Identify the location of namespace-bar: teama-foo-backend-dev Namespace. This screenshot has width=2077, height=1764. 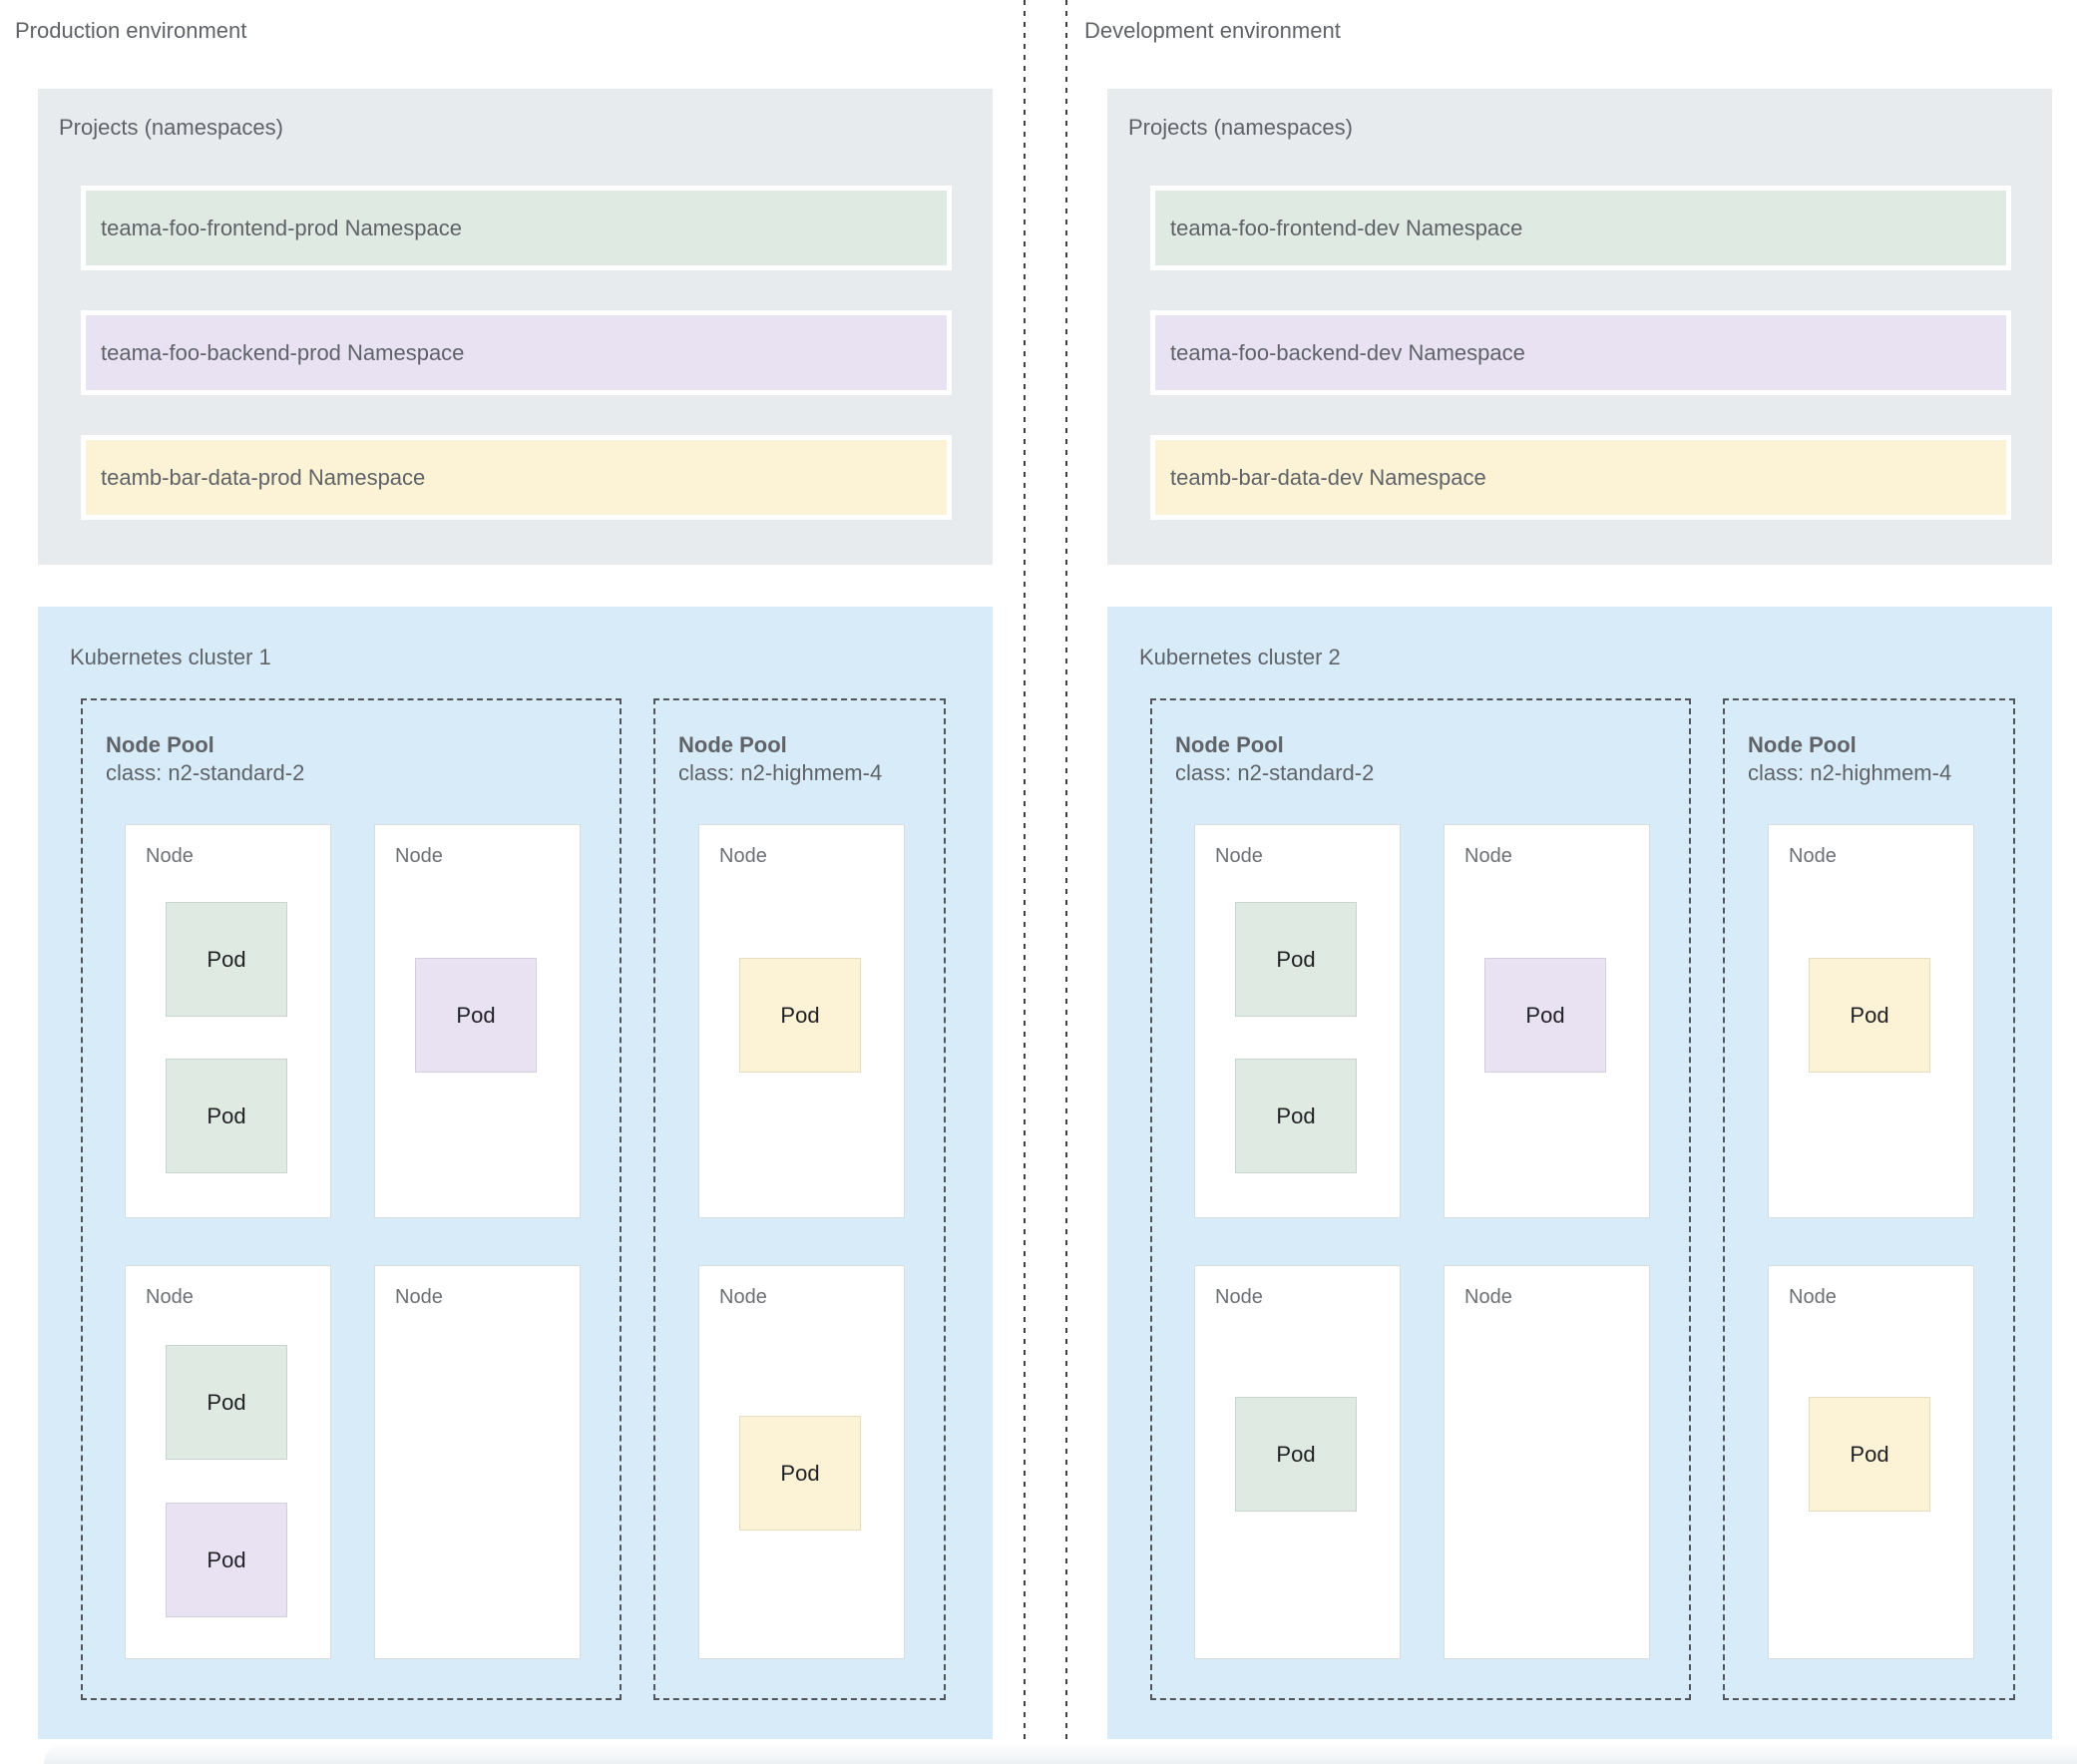
(1581, 352).